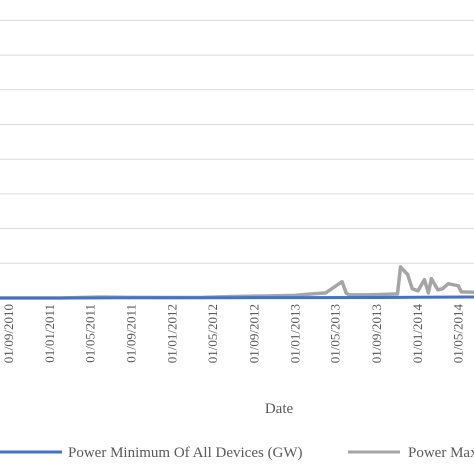  Describe the element at coordinates (441, 453) in the screenshot. I see `legend-label: Power Maximum Of All Devices (GW)` at that location.